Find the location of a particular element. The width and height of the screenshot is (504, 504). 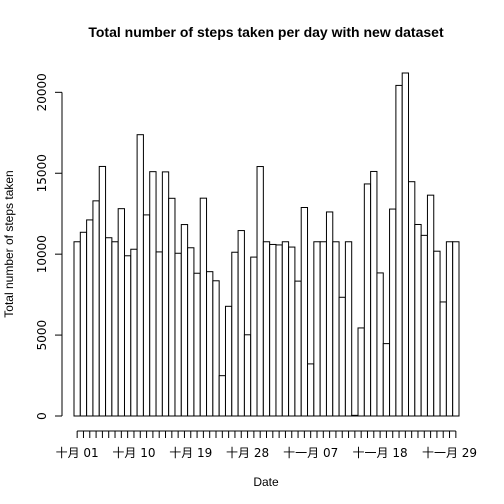

y-tick-label: 15000 is located at coordinates (42, 173).